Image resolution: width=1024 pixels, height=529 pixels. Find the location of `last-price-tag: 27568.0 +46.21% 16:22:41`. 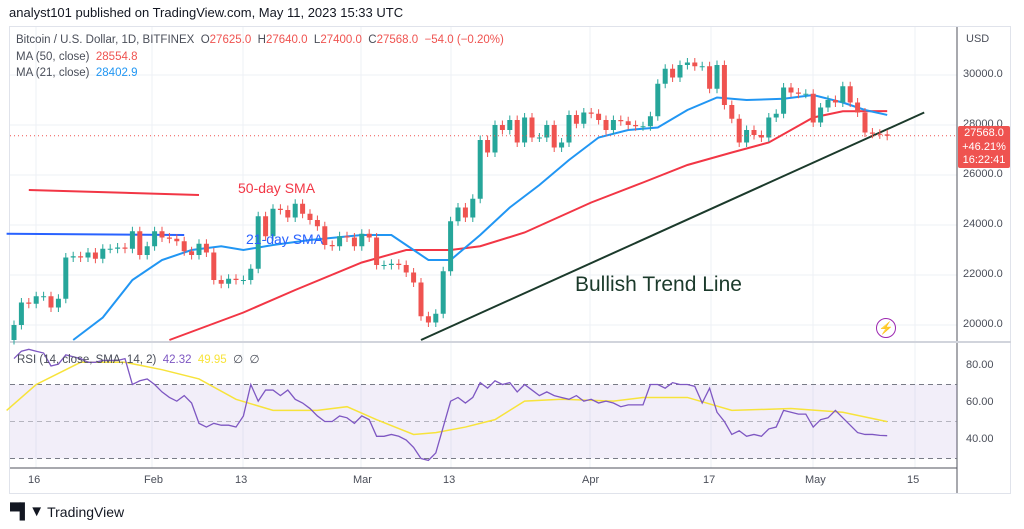

last-price-tag: 27568.0 +46.21% 16:22:41 is located at coordinates (984, 147).